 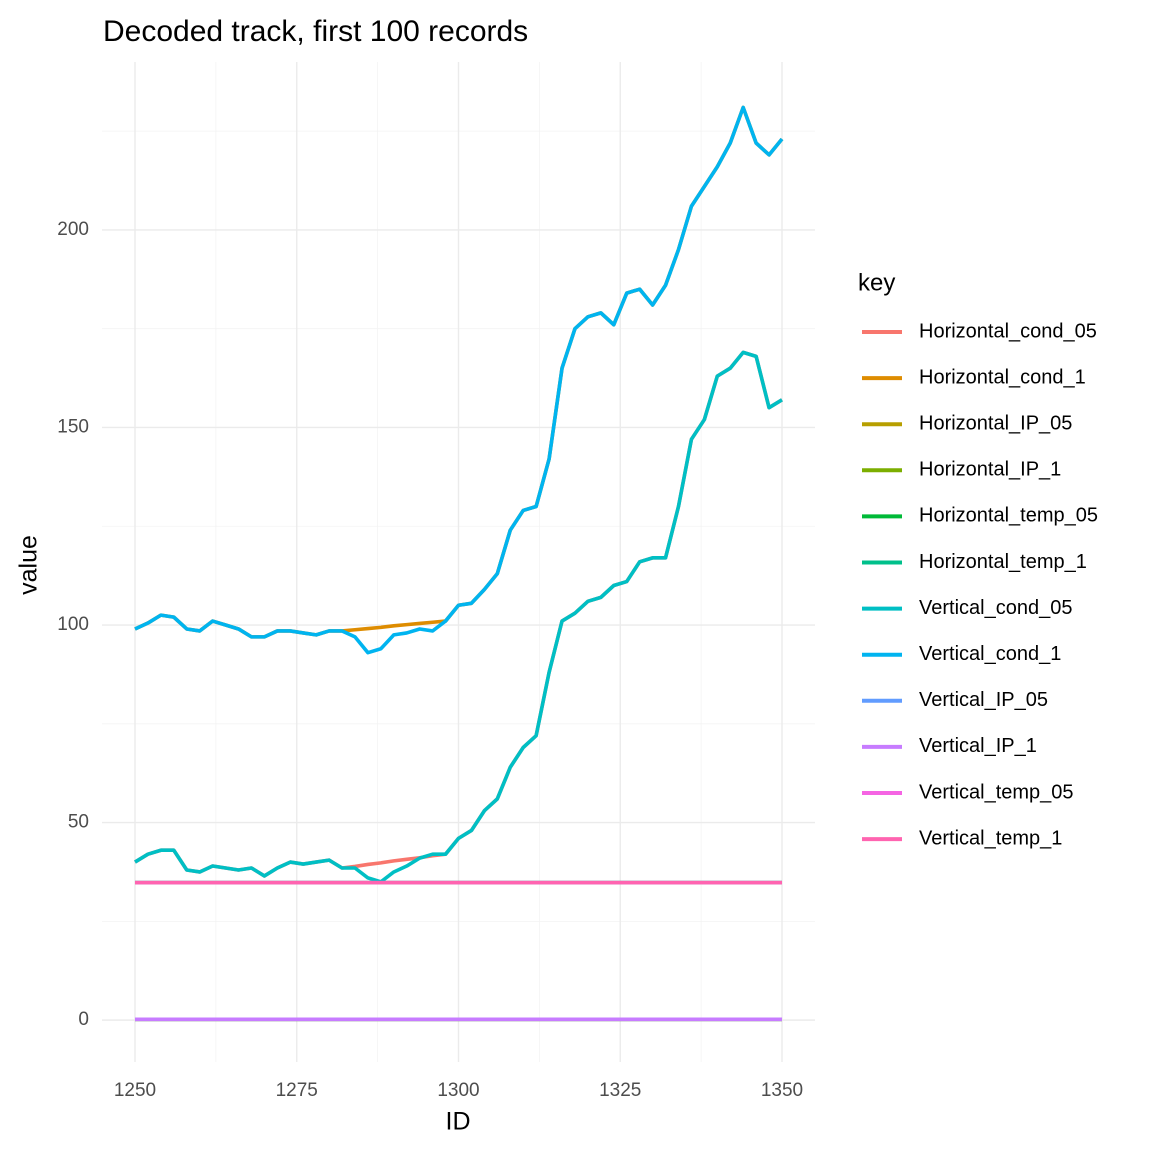 What do you see at coordinates (620, 1090) in the screenshot?
I see `x-tick-label: 1325` at bounding box center [620, 1090].